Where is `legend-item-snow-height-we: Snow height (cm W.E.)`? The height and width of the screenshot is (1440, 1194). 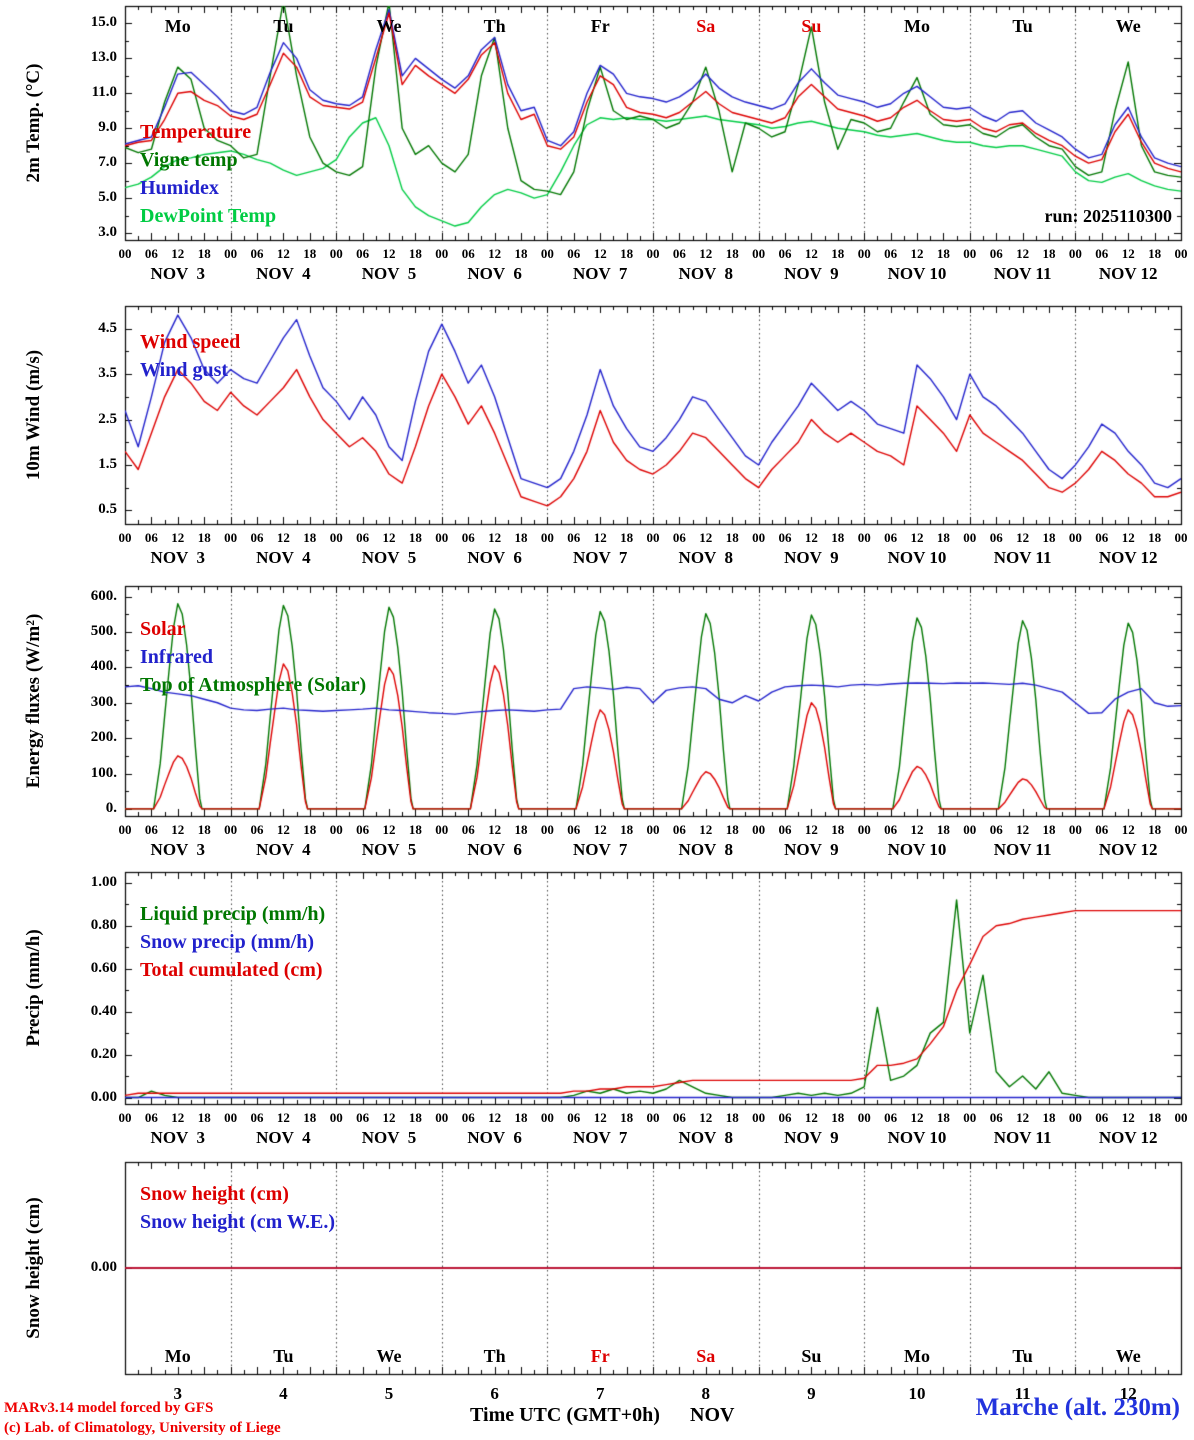 legend-item-snow-height-we: Snow height (cm W.E.) is located at coordinates (238, 1222).